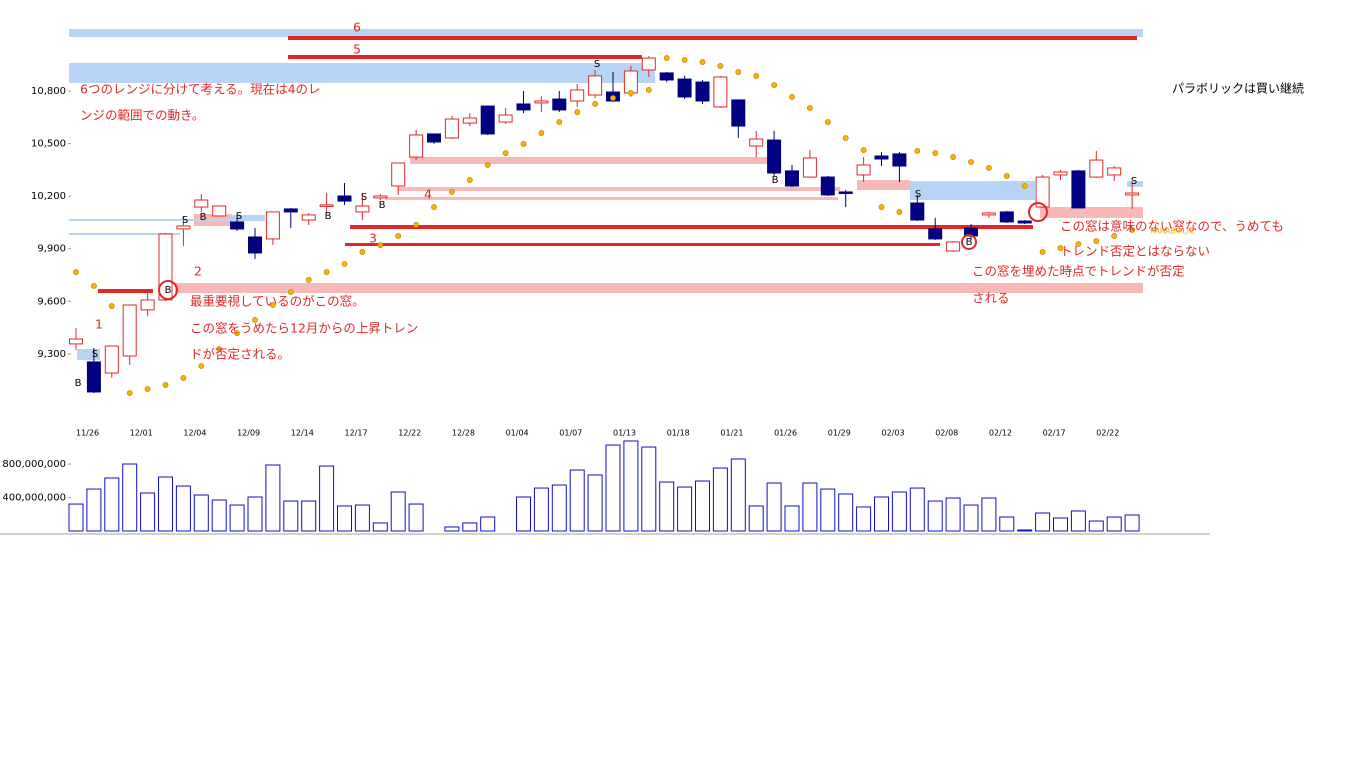 The height and width of the screenshot is (772, 1366). What do you see at coordinates (946, 433) in the screenshot?
I see `x-tick-label: 02/08` at bounding box center [946, 433].